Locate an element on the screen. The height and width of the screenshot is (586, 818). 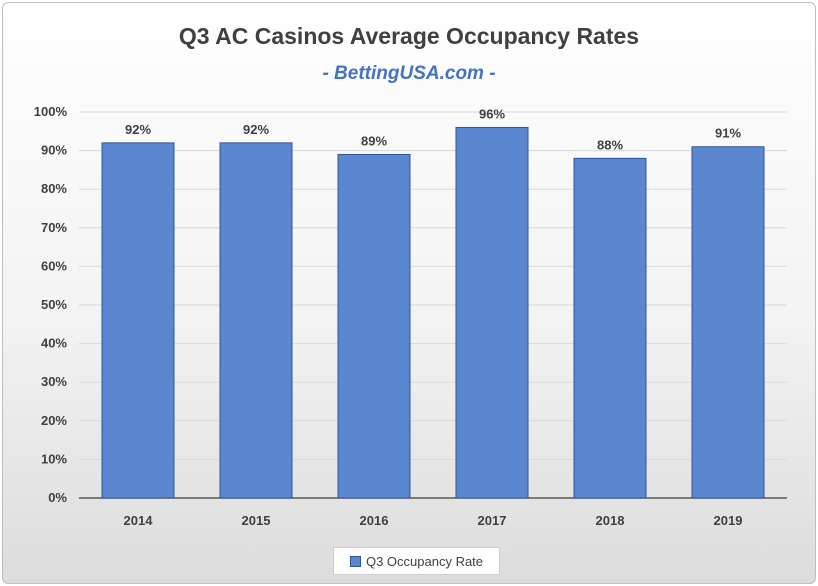
y-tick-label: 20% is located at coordinates (54, 420).